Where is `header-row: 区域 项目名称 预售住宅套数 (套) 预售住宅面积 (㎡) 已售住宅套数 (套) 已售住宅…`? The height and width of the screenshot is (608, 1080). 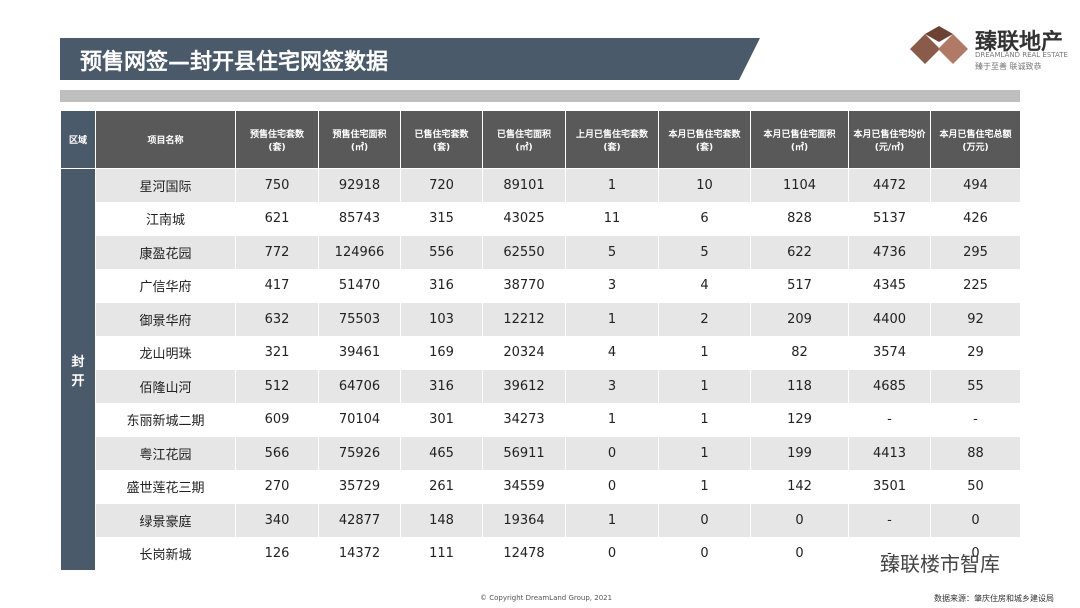
header-row: 区域 项目名称 预售住宅套数 (套) 预售住宅面积 (㎡) 已售住宅套数 (套) 已售住宅… is located at coordinates (540, 139).